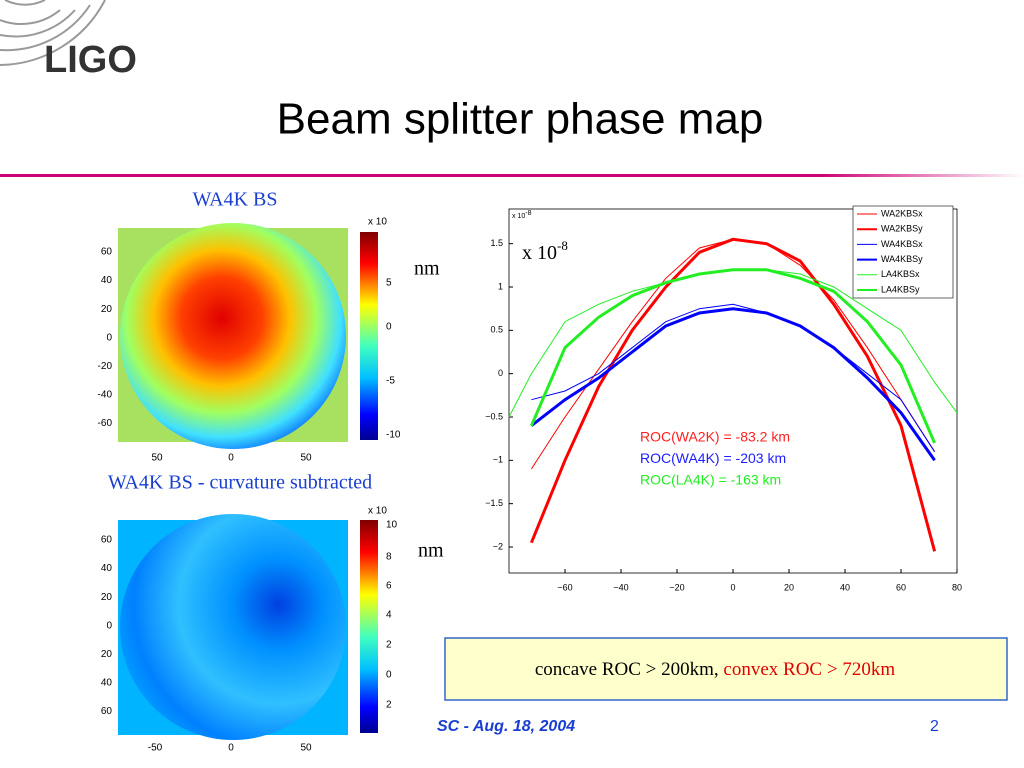  Describe the element at coordinates (494, 416) in the screenshot. I see `y-tick-label: −0.5` at that location.